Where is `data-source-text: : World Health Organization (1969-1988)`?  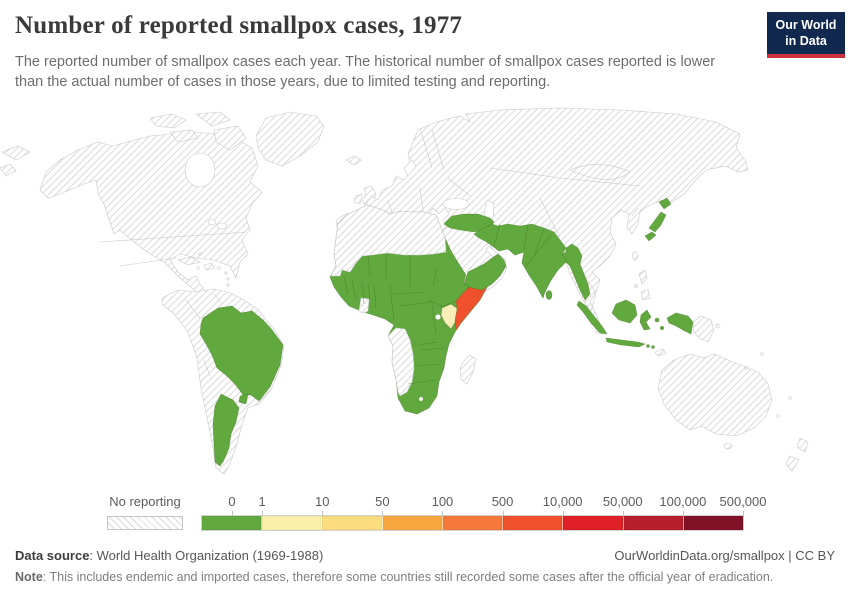 data-source-text: : World Health Organization (1969-1988) is located at coordinates (206, 555).